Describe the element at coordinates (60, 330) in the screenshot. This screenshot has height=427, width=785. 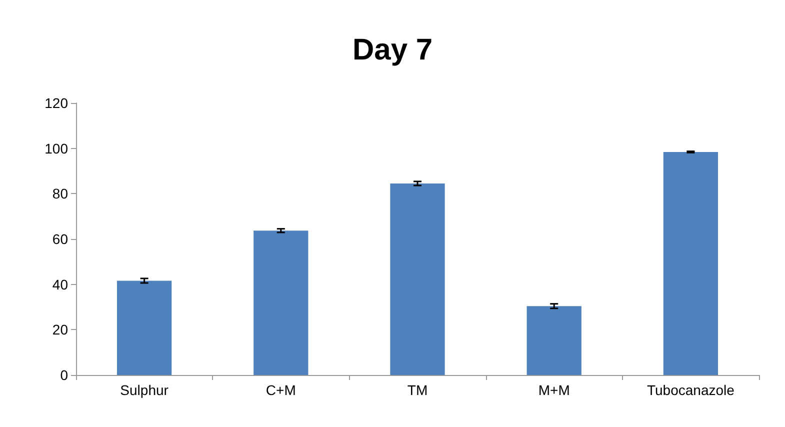
I see `y-tick-label: 20` at that location.